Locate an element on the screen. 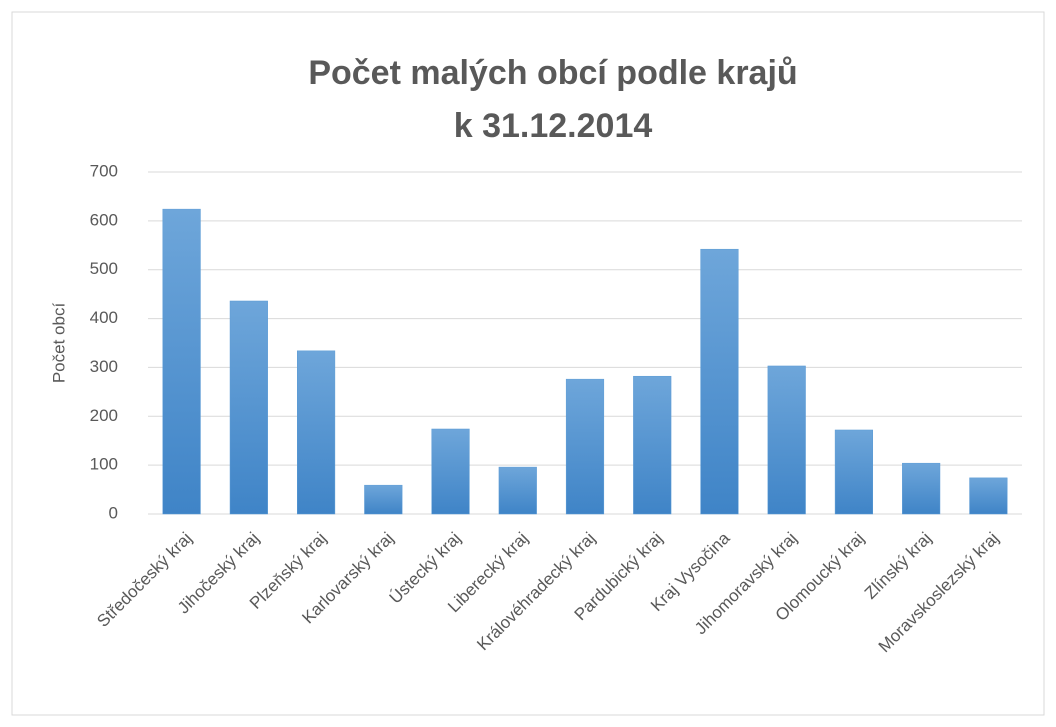  y-tick-label: 400 is located at coordinates (104, 317).